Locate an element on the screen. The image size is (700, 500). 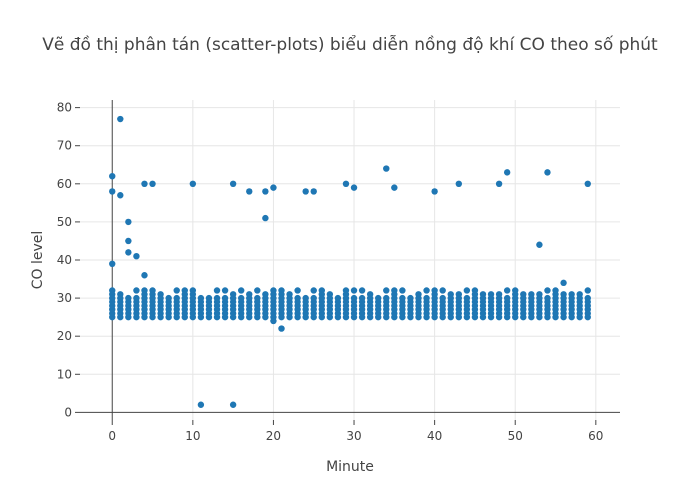
x-axis-title: Minute is located at coordinates (350, 467).